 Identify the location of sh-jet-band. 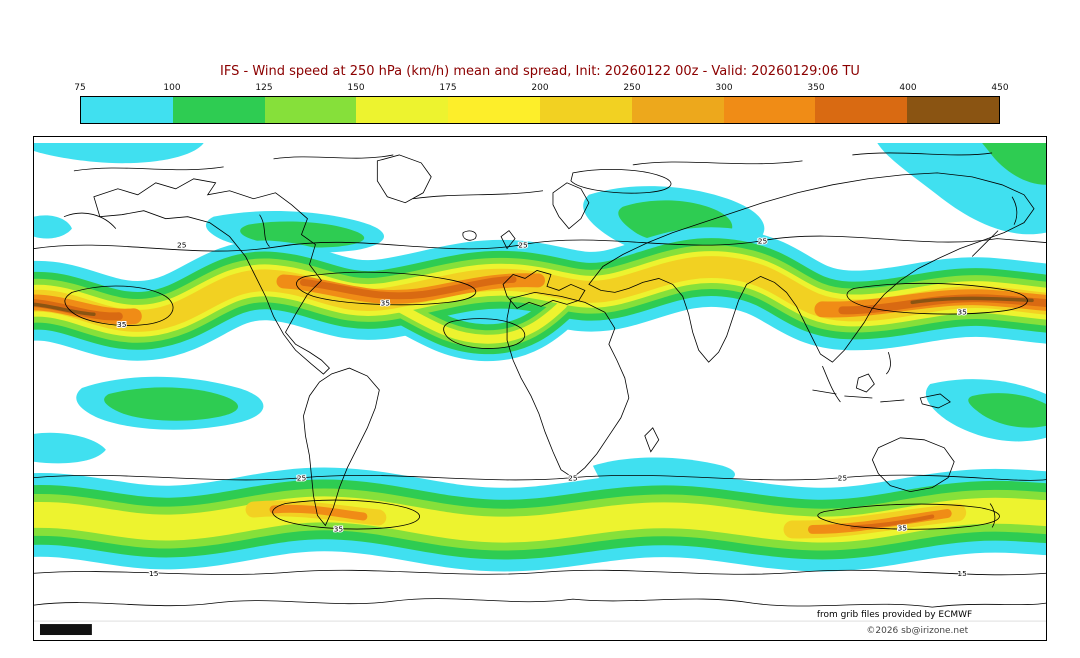
(540, 518).